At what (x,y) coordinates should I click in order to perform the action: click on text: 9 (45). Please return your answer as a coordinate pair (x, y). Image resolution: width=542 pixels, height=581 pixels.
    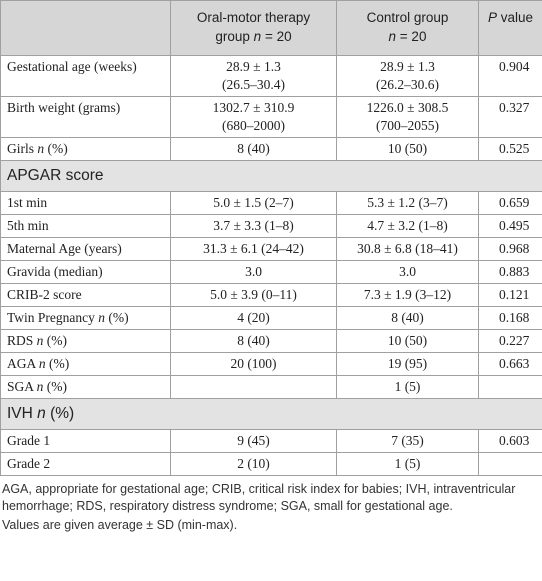
    Looking at the image, I should click on (253, 440).